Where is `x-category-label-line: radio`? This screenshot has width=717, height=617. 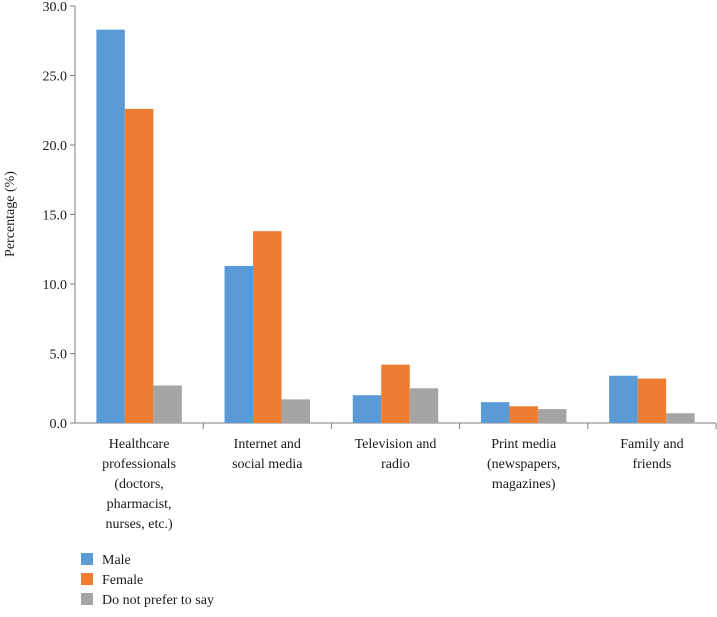 x-category-label-line: radio is located at coordinates (395, 464).